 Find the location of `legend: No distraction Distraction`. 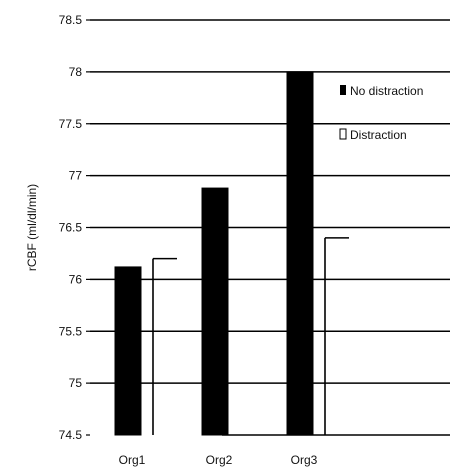

legend: No distraction Distraction is located at coordinates (381, 113).